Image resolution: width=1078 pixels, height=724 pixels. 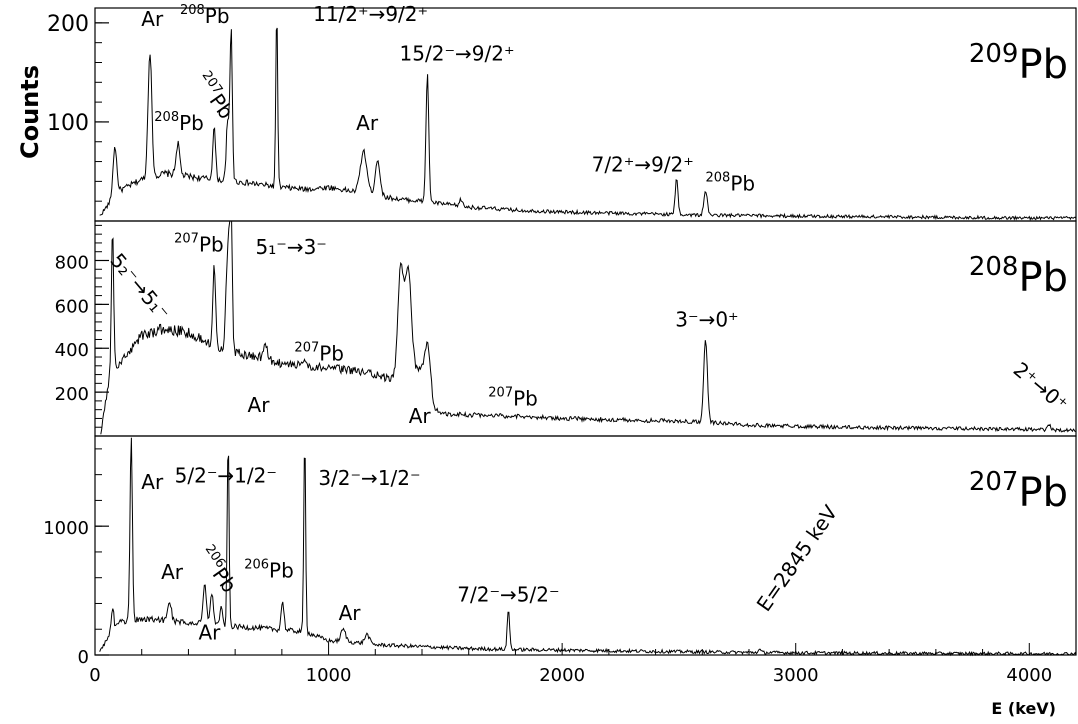 I want to click on y-tick-label: 100, so click(x=68, y=123).